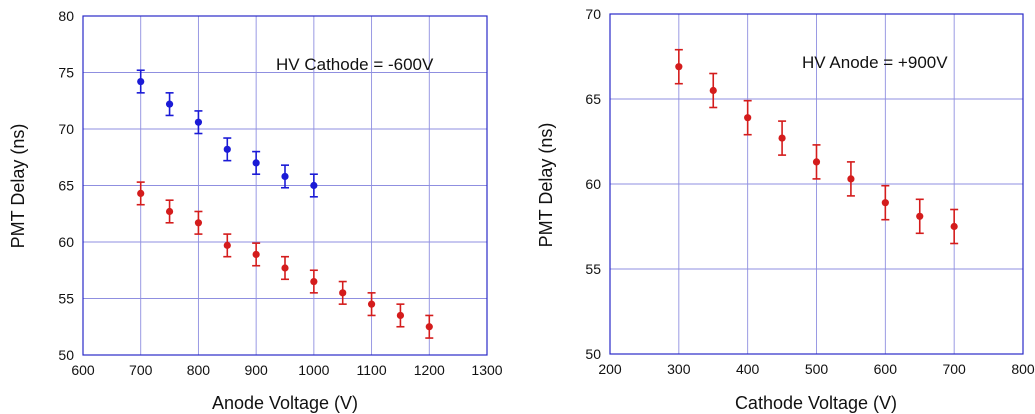 This screenshot has width=1035, height=414. I want to click on right-y-tick-labels: 50 55 60 65 70, so click(593, 184).